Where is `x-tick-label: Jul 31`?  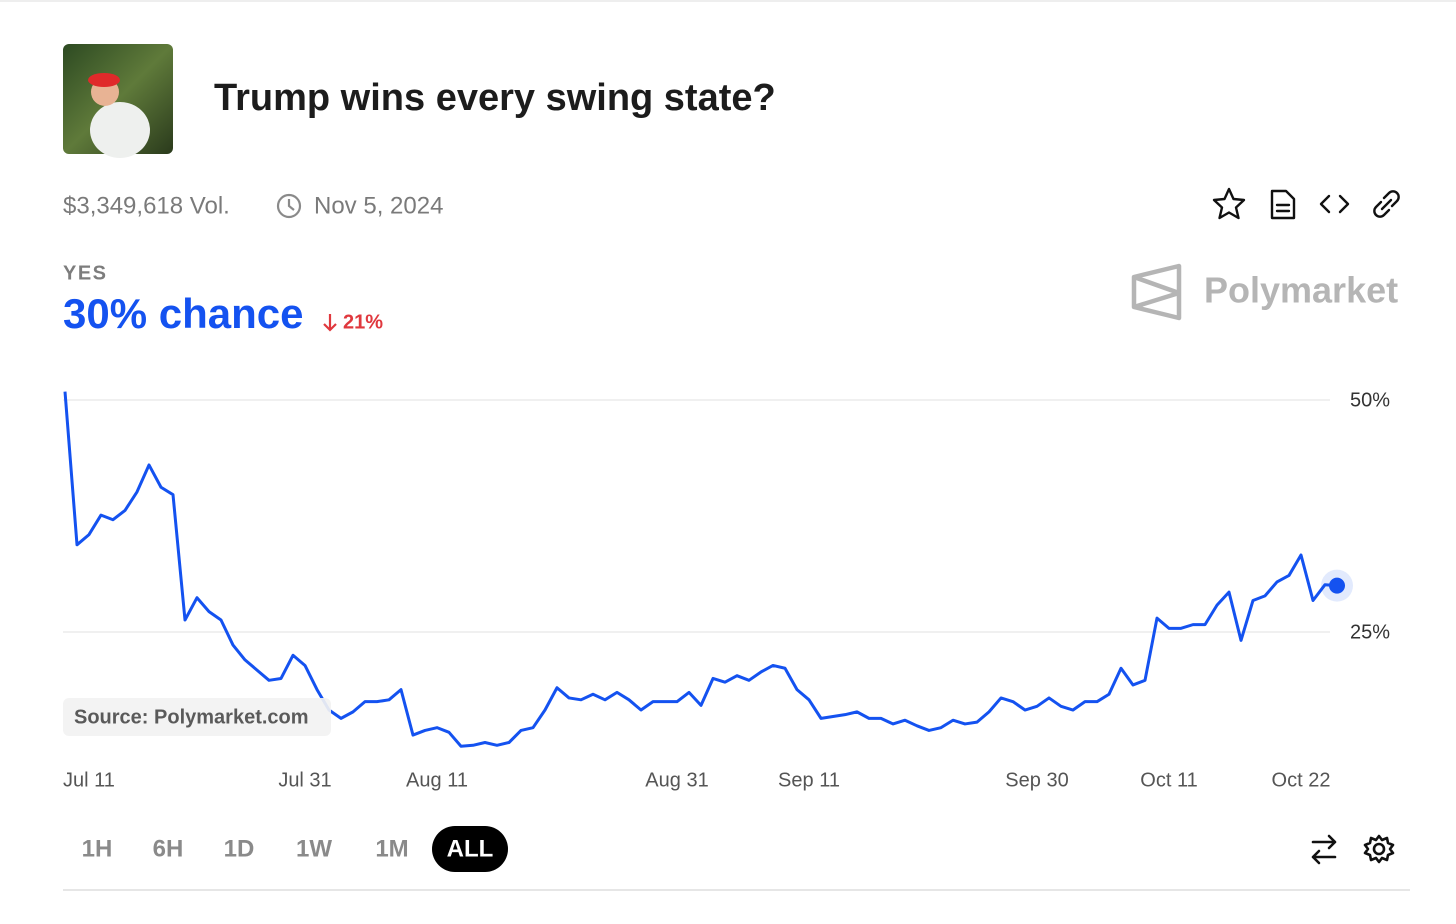 x-tick-label: Jul 31 is located at coordinates (304, 780).